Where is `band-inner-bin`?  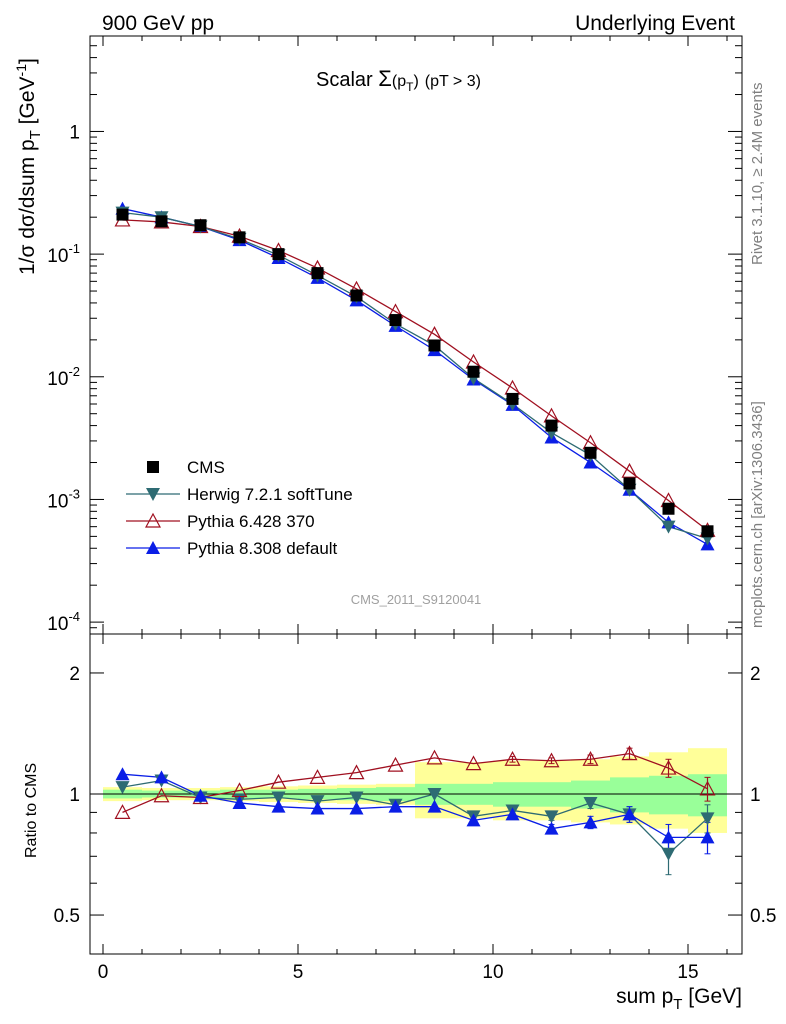 band-inner-bin is located at coordinates (668, 795).